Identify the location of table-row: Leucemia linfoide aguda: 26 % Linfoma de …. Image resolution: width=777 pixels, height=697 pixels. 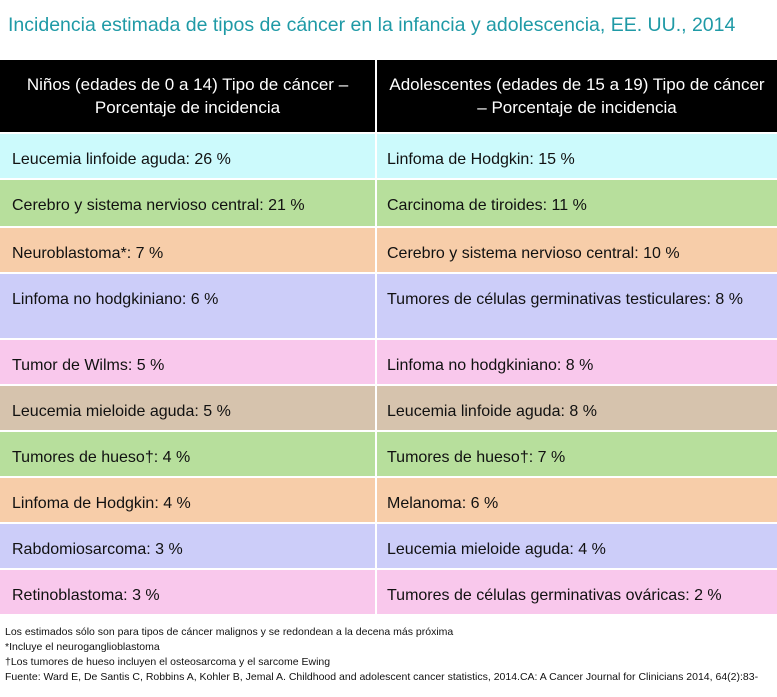
(388, 155).